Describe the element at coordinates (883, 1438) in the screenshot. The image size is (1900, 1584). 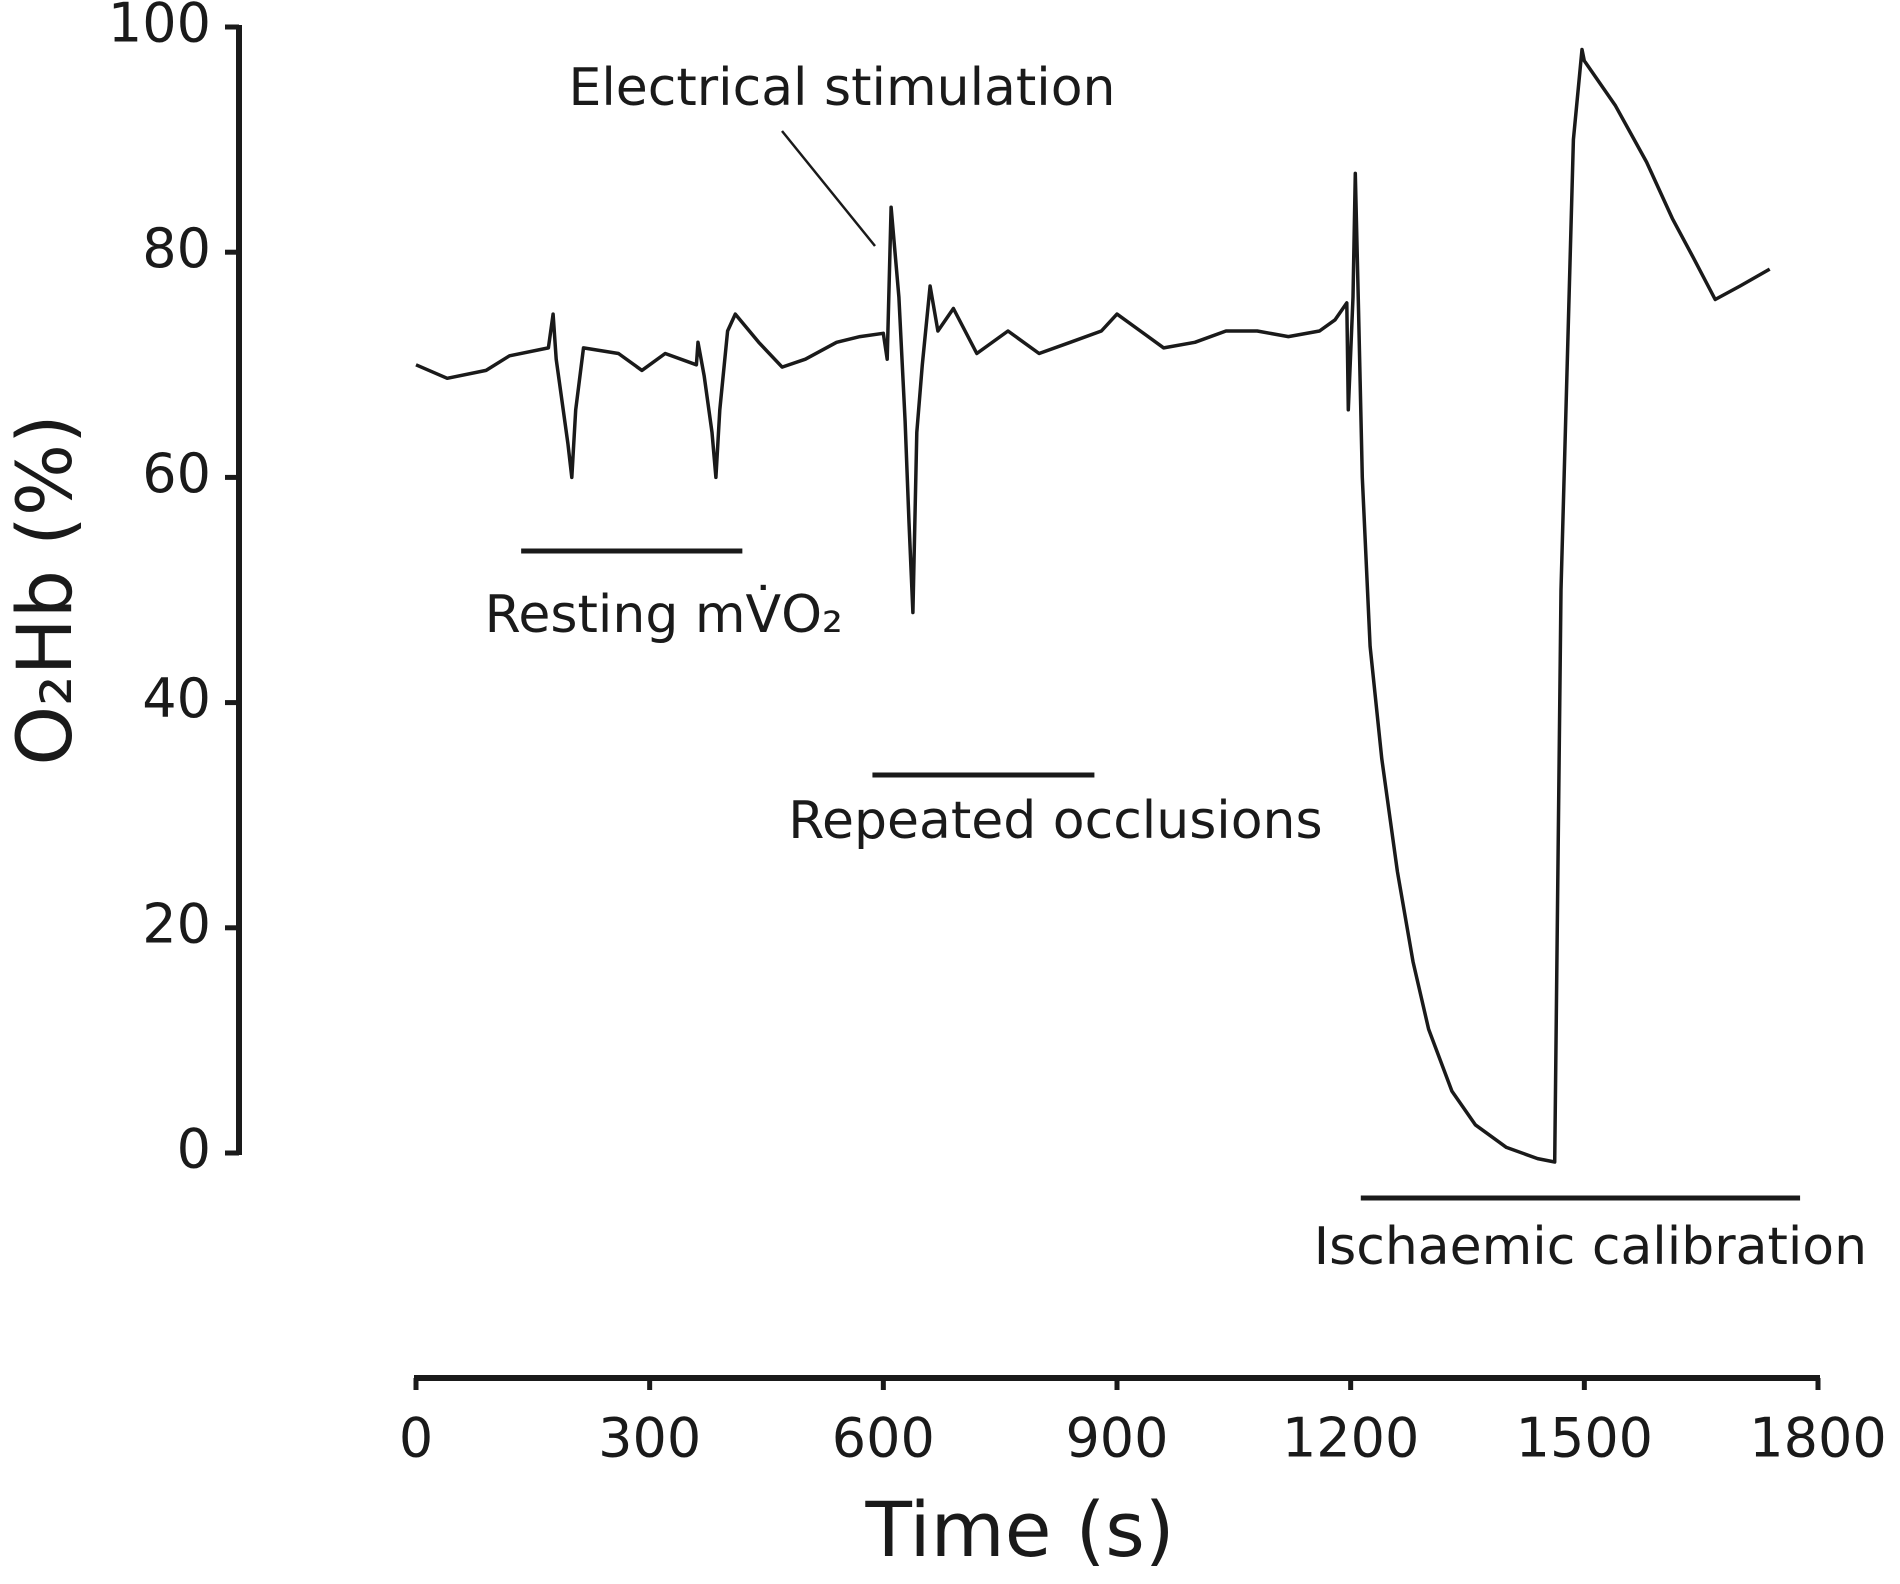
I see `x-tick-label: 600` at that location.